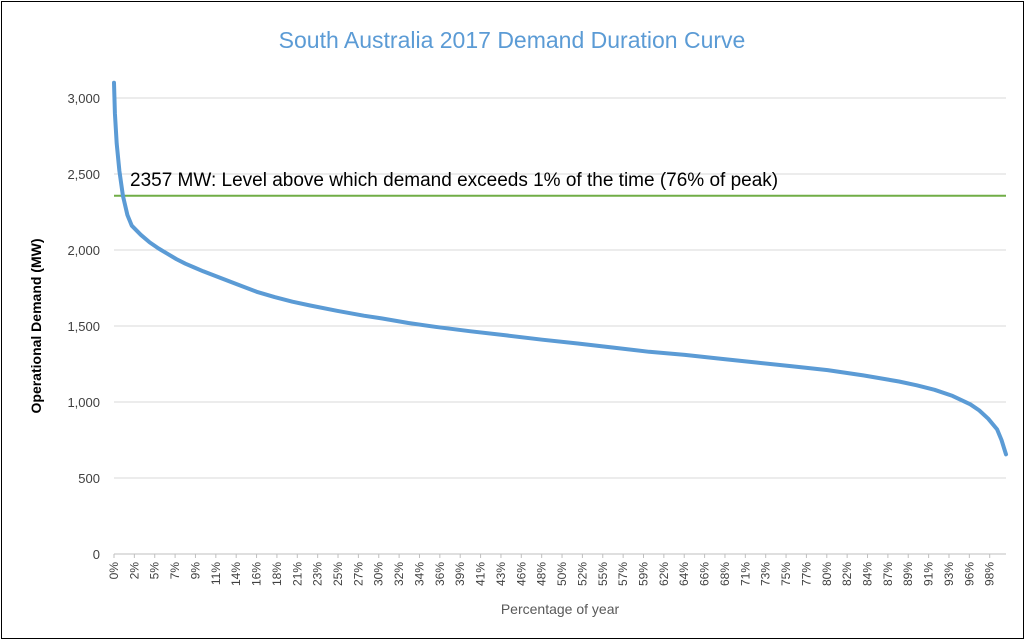 The width and height of the screenshot is (1027, 642). What do you see at coordinates (318, 574) in the screenshot?
I see `x-tick-label: 23%` at bounding box center [318, 574].